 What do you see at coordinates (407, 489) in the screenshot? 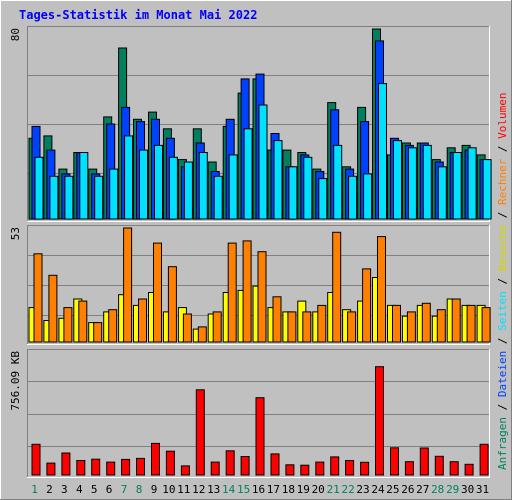
I see `x-tick-label-day-26: 26` at bounding box center [407, 489].